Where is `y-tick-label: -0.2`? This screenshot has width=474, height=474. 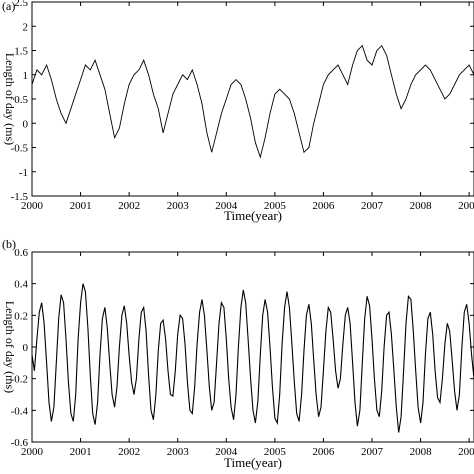
y-tick-label: -0.2 is located at coordinates (19, 380).